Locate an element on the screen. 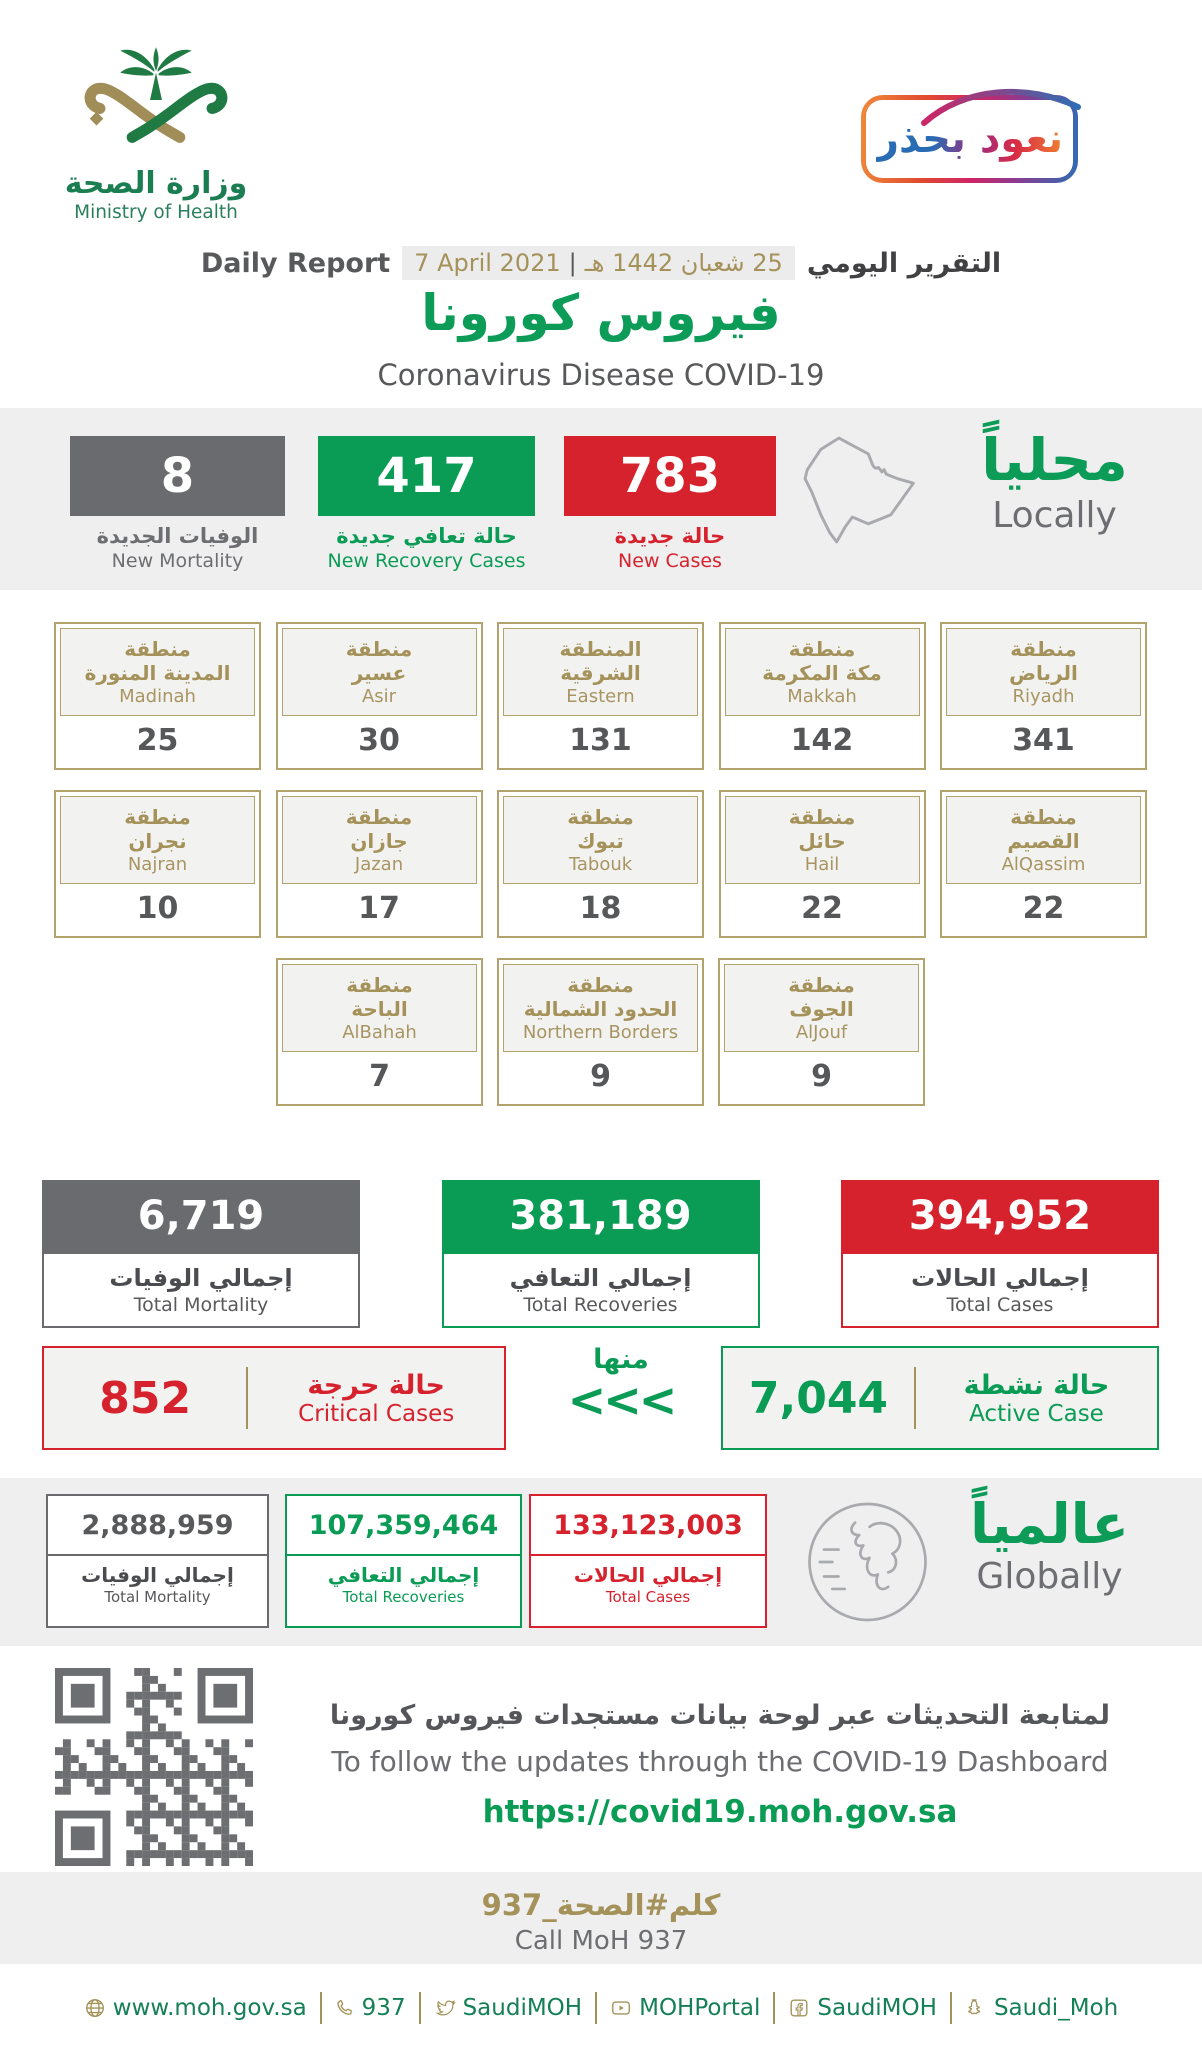 This screenshot has height=2048, width=1202. global-cases-label-en: Total Cases is located at coordinates (648, 1597).